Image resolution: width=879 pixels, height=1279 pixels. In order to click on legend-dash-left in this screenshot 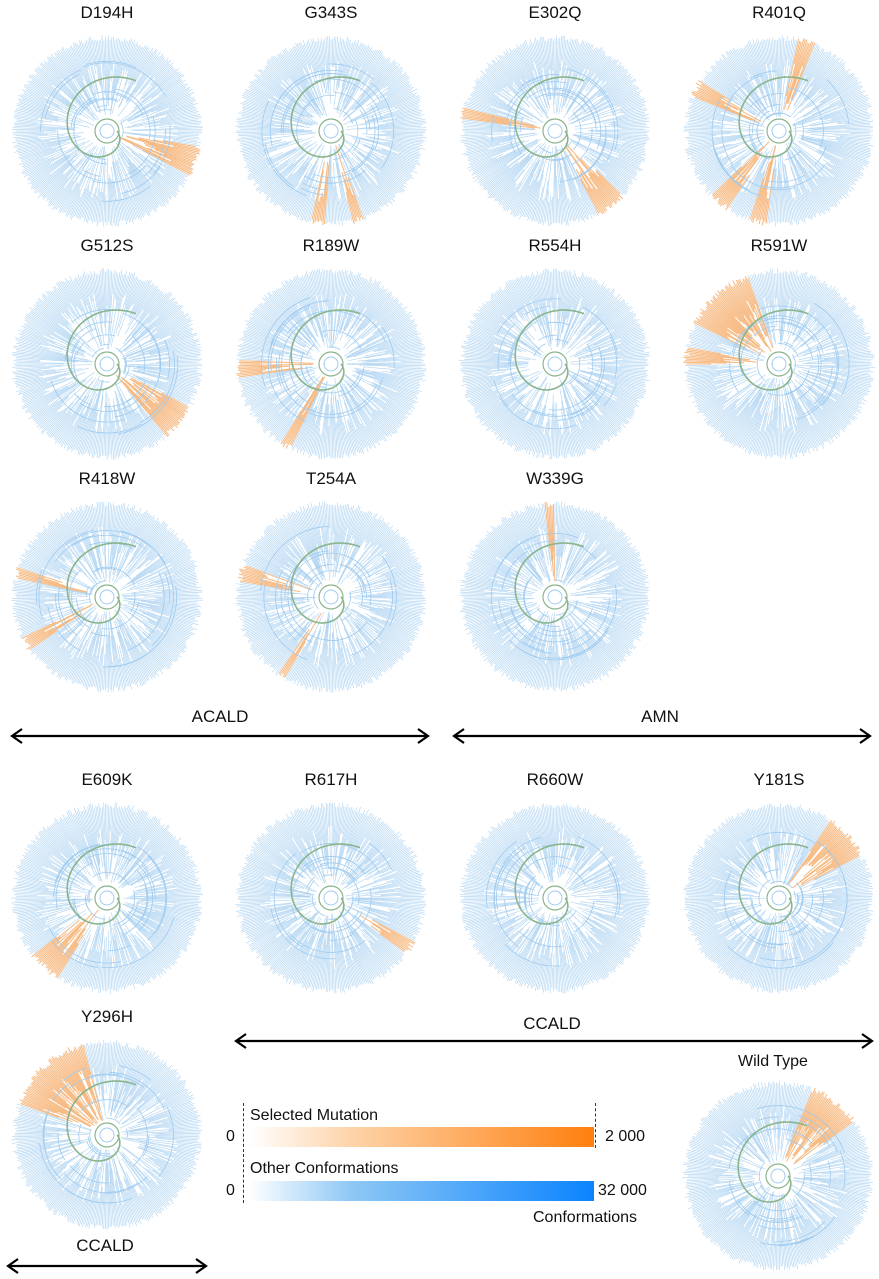, I will do `click(243, 1153)`.